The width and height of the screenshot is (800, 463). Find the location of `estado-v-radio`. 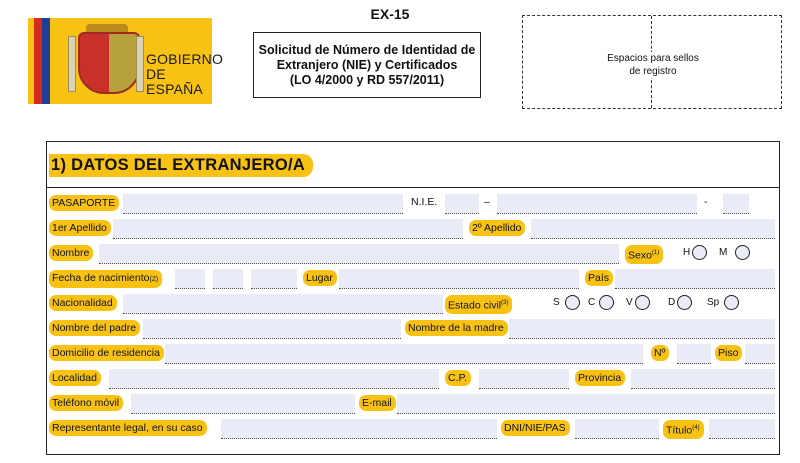

estado-v-radio is located at coordinates (642, 302).